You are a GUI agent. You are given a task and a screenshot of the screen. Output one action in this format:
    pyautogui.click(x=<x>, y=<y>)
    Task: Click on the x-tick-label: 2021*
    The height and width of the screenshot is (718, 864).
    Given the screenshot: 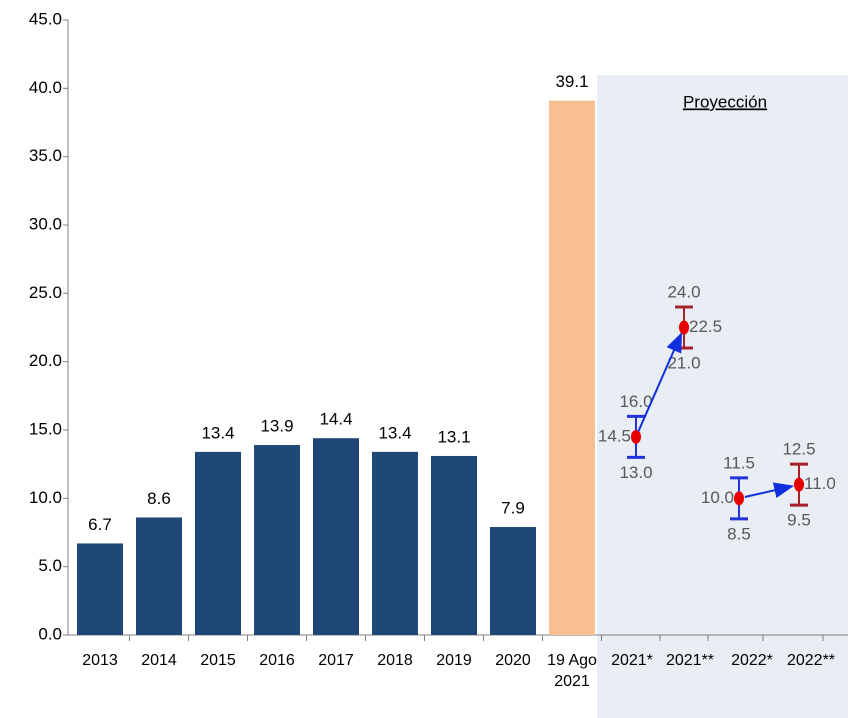 What is the action you would take?
    pyautogui.click(x=632, y=660)
    